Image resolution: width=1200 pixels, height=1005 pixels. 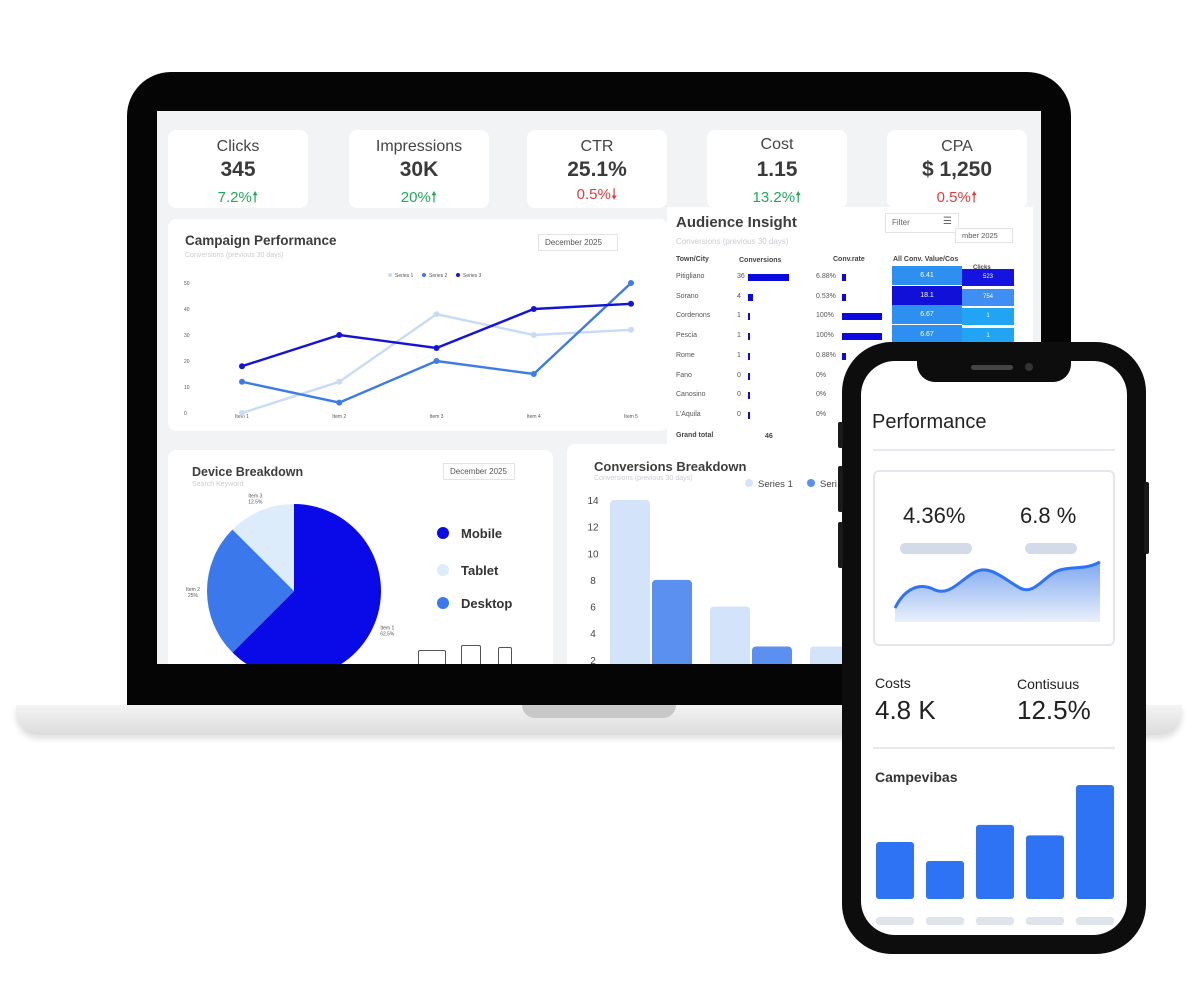 I want to click on y-tick-label: 10, so click(x=593, y=554).